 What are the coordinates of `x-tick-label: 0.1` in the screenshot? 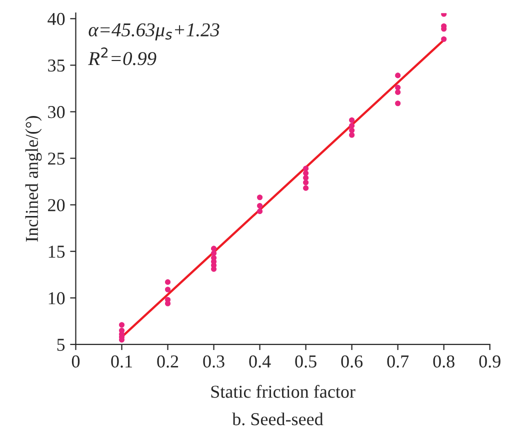 It's located at (121, 361).